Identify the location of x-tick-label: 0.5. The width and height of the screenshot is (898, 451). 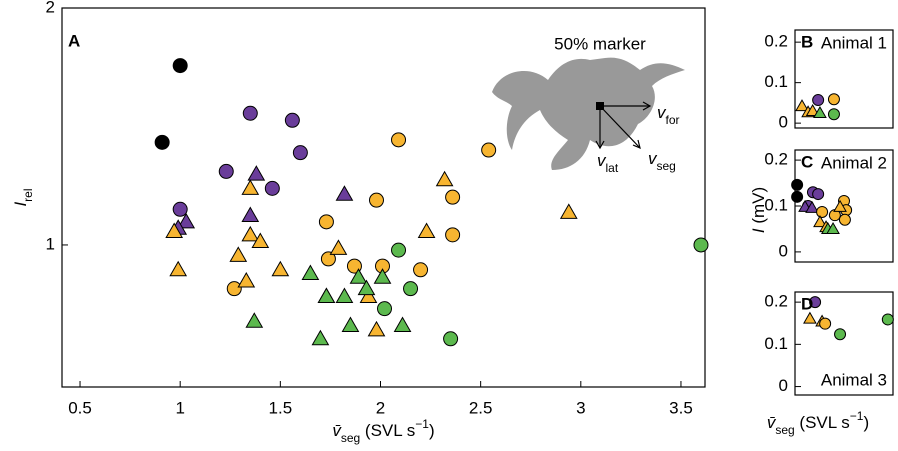
(80, 407).